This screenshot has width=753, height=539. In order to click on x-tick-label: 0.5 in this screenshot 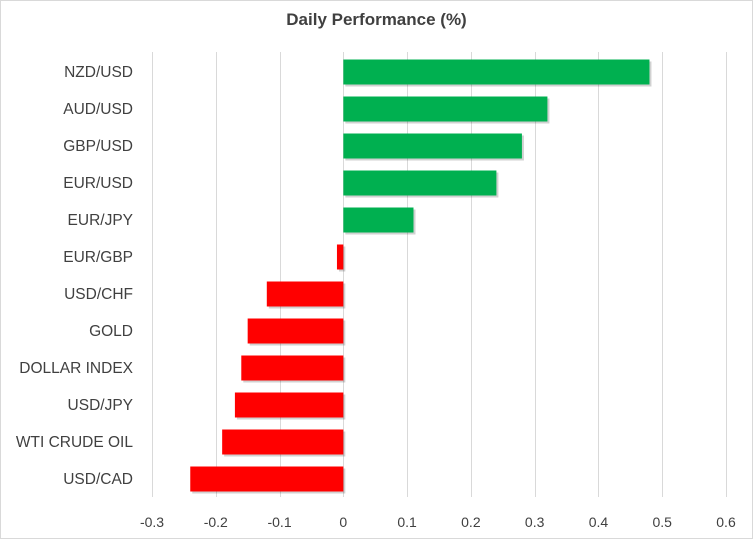, I will do `click(662, 522)`.